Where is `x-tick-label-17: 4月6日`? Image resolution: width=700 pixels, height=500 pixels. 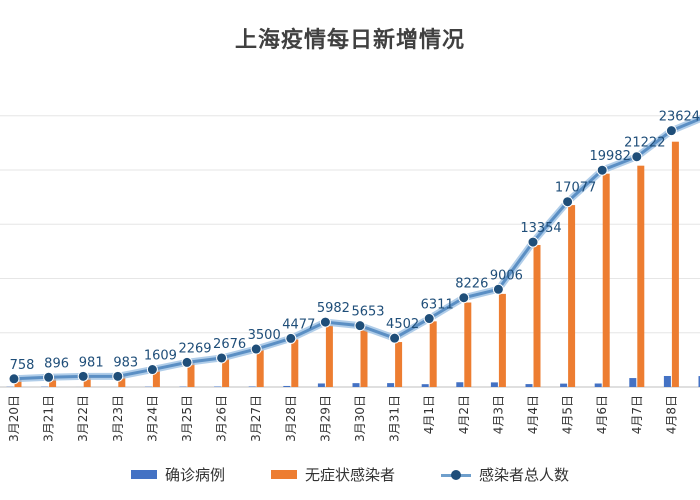
x-tick-label-17: 4月6日 is located at coordinates (602, 414).